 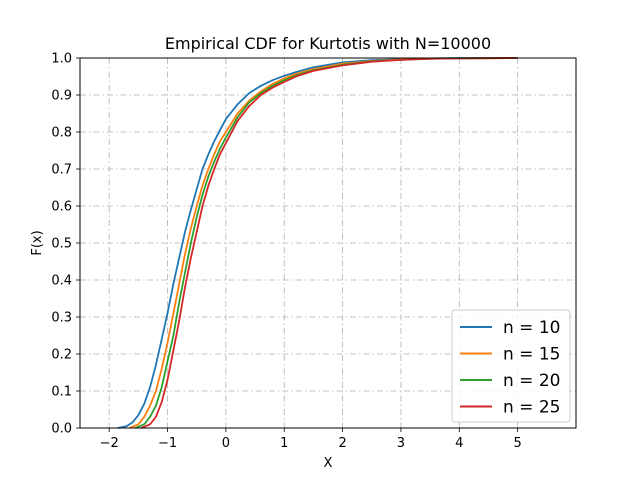 I want to click on x-tick-label: 5, so click(x=518, y=443).